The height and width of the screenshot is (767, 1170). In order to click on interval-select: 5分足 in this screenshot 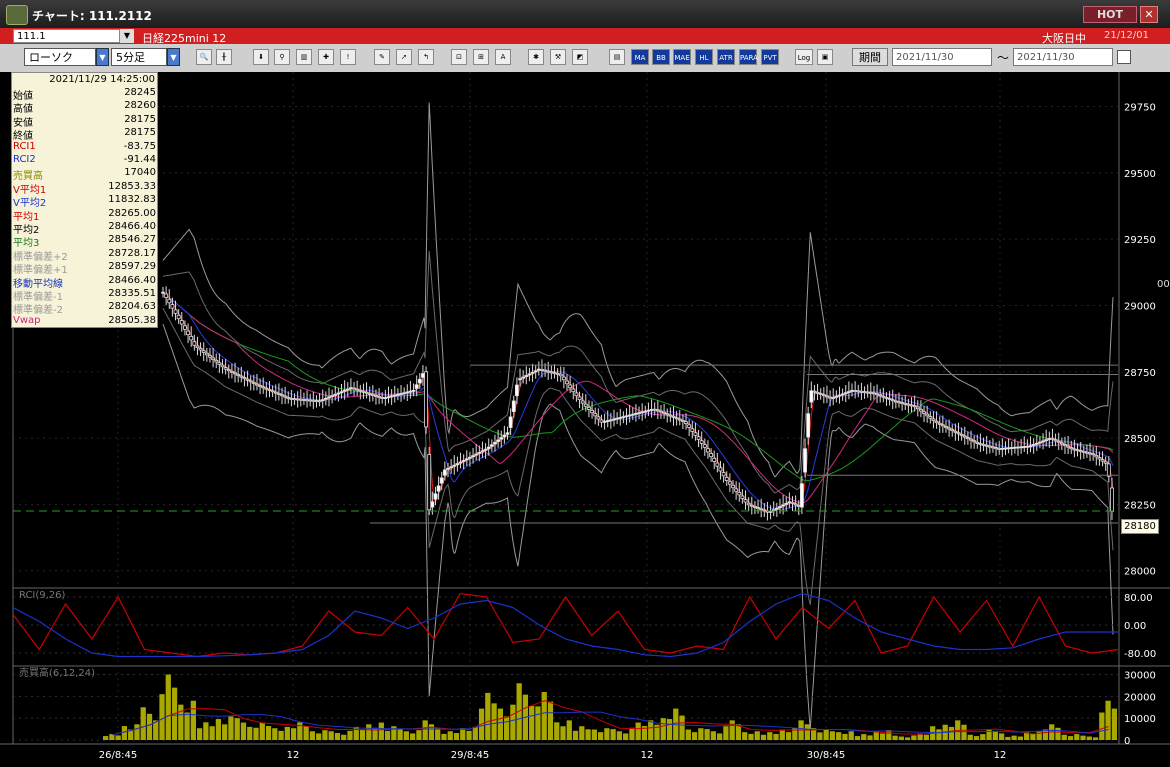, I will do `click(139, 57)`.